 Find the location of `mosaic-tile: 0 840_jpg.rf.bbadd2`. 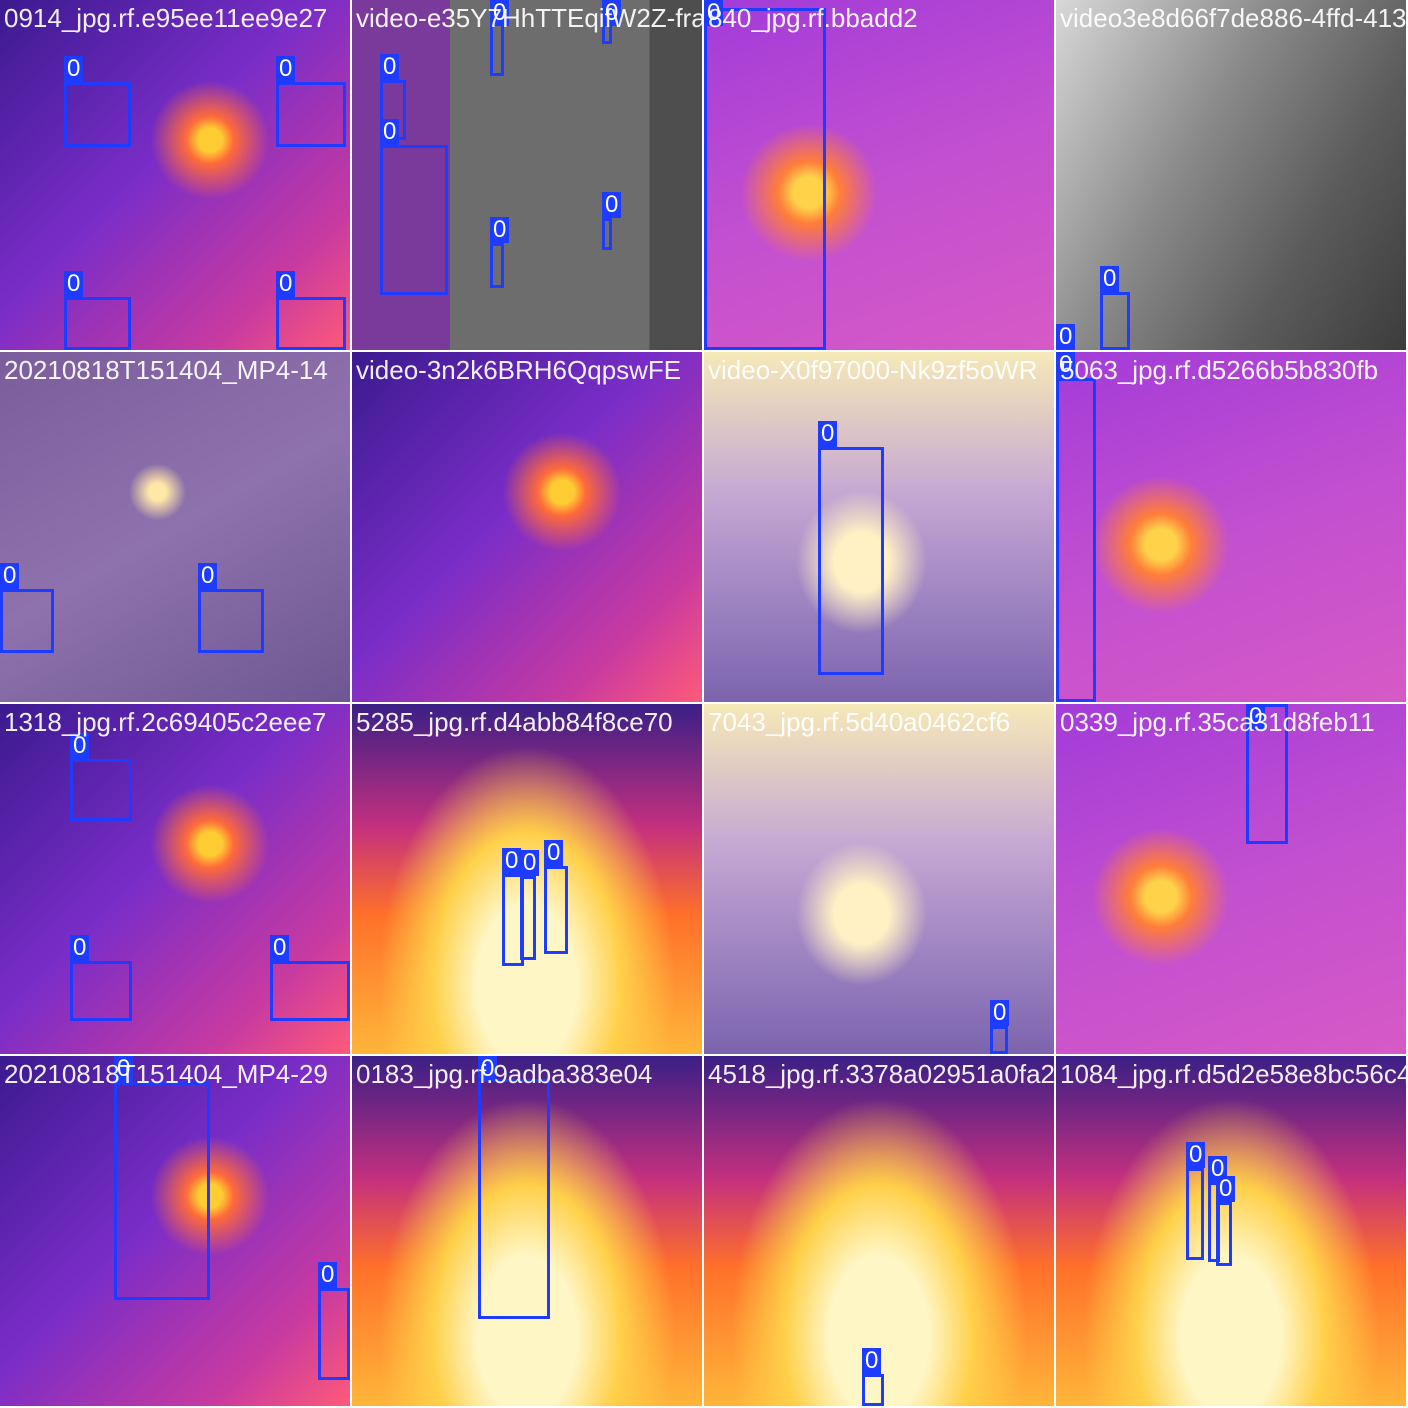

mosaic-tile: 0 840_jpg.rf.bbadd2 is located at coordinates (879, 175).